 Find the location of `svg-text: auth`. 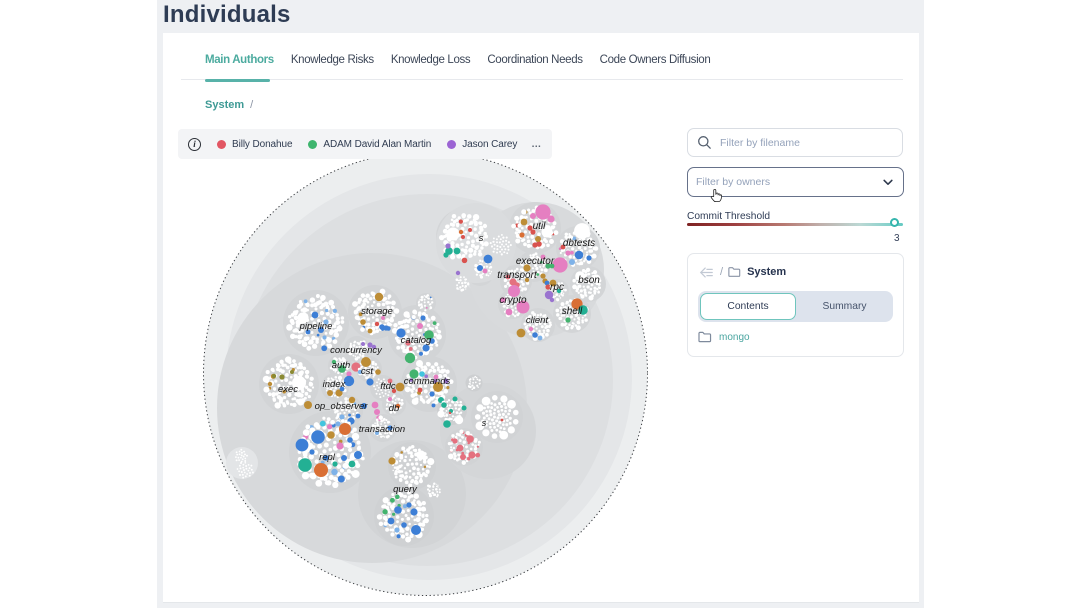

svg-text: auth is located at coordinates (341, 365).